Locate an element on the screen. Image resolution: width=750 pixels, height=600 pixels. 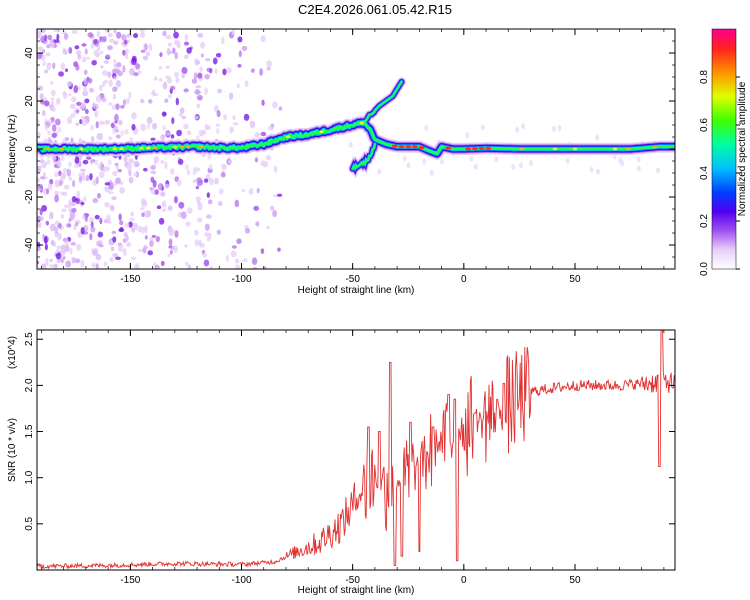
y-tick-label: 1.0 is located at coordinates (29, 477).